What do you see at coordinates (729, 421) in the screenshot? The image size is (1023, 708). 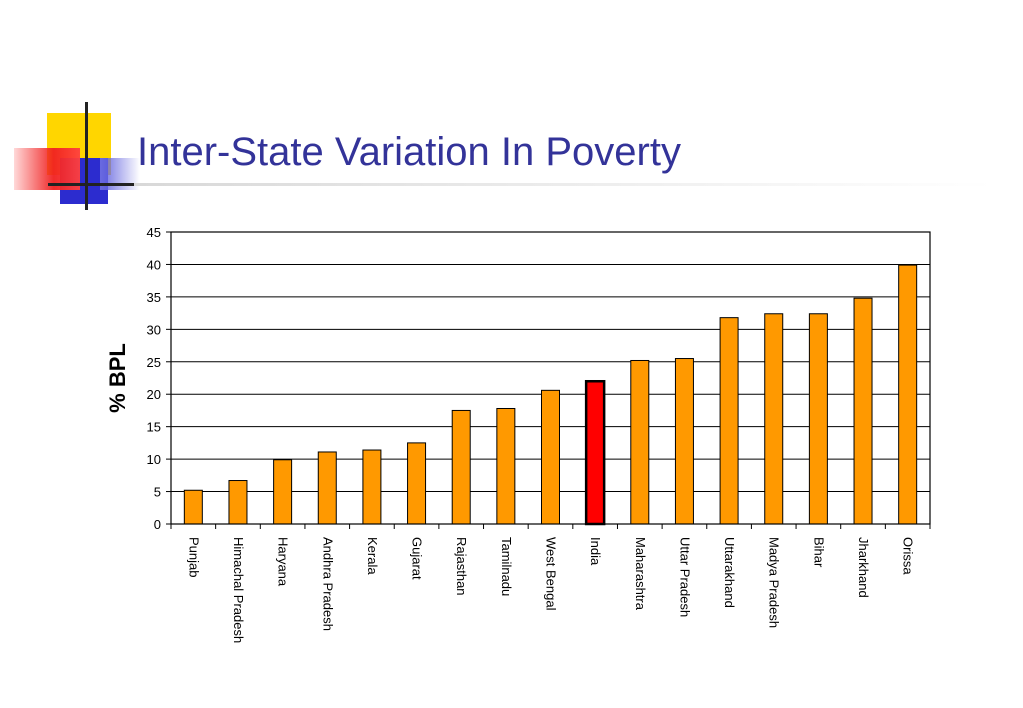 I see `bar-uttarakhand` at bounding box center [729, 421].